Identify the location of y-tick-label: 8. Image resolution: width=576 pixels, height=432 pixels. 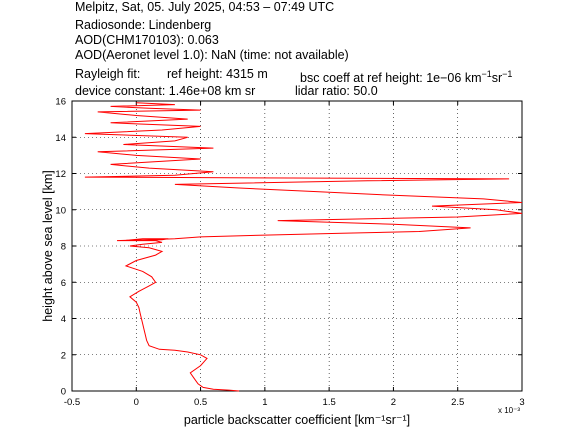
(63, 247).